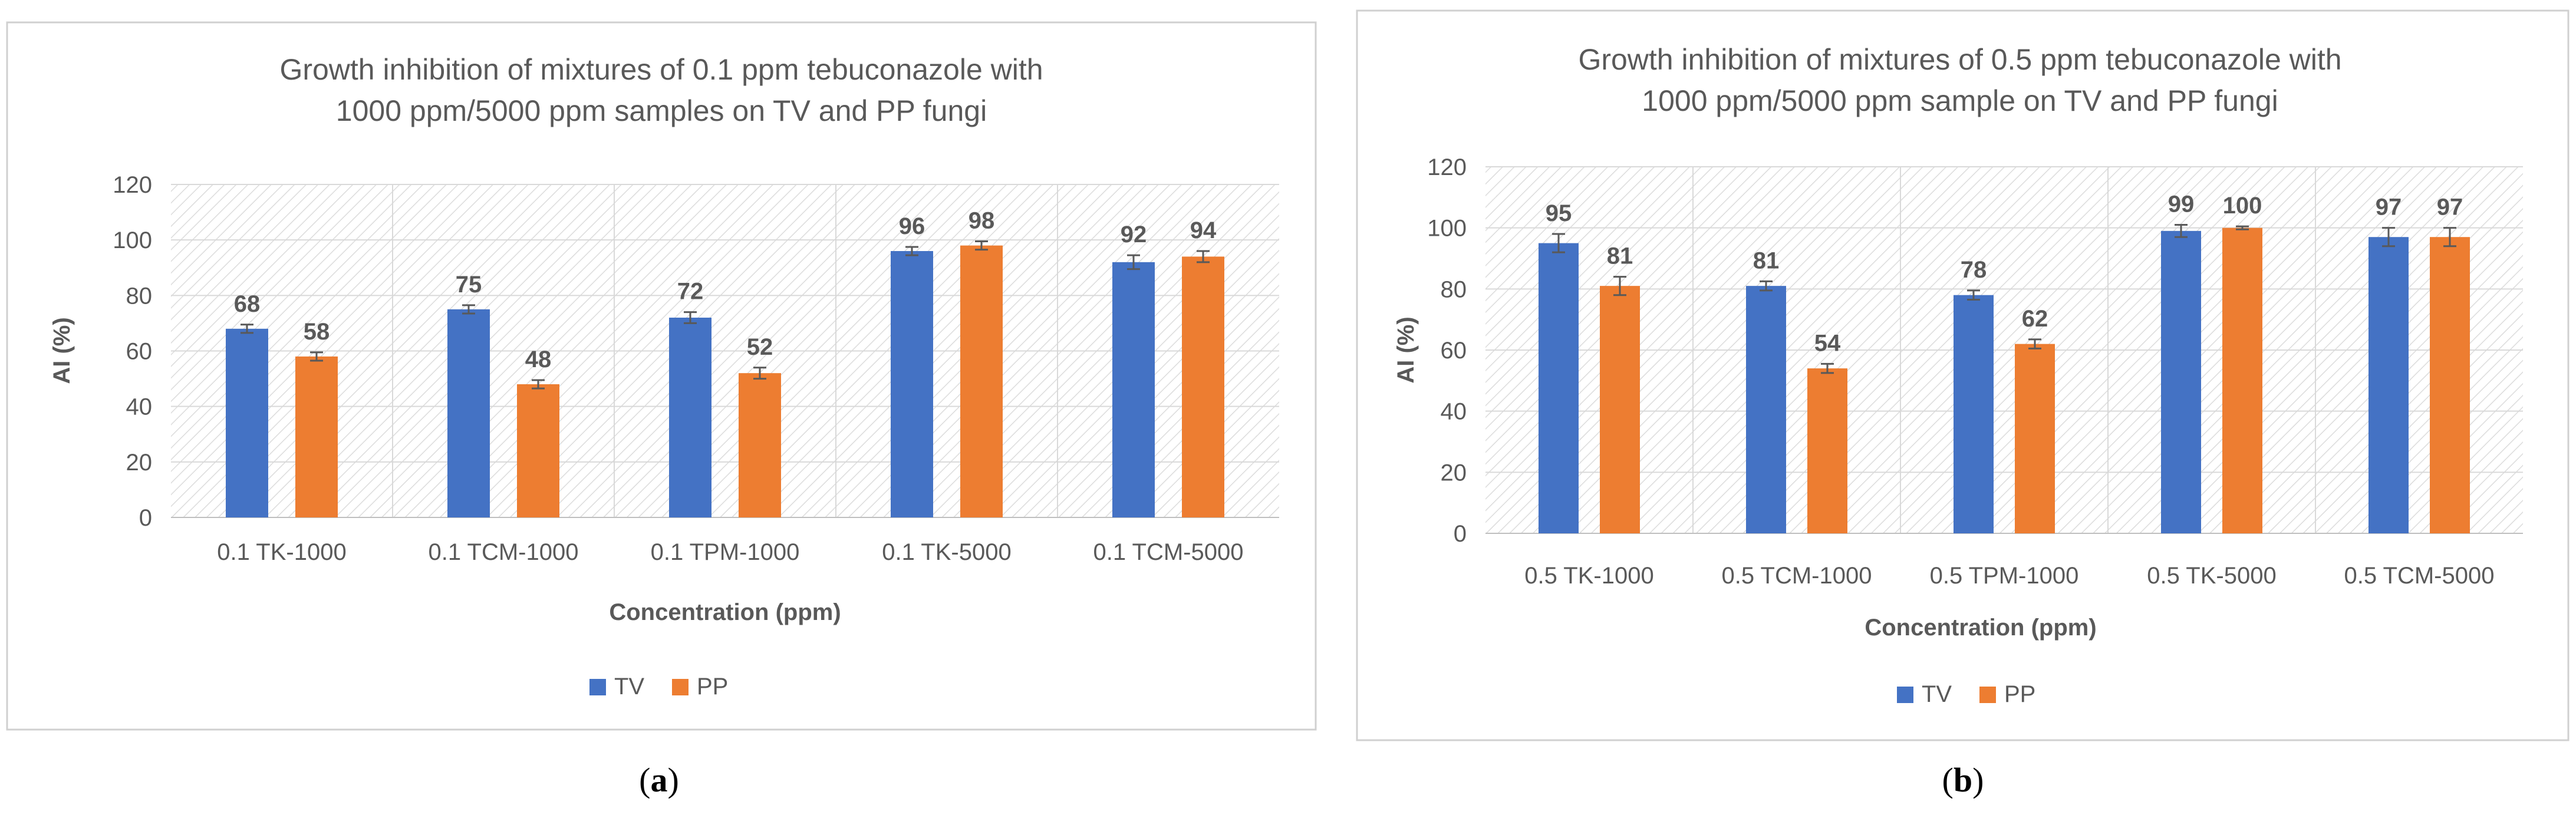  I want to click on category-label: 0.5 TPM-1000, so click(2004, 576).